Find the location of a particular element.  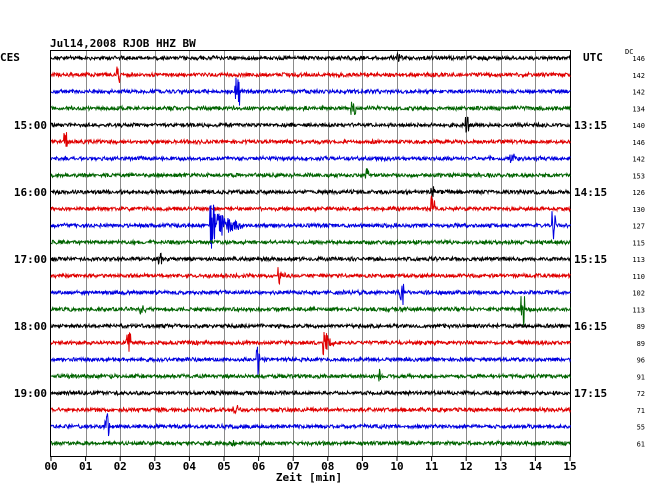

x-tick-label: 07 is located at coordinates (293, 466).